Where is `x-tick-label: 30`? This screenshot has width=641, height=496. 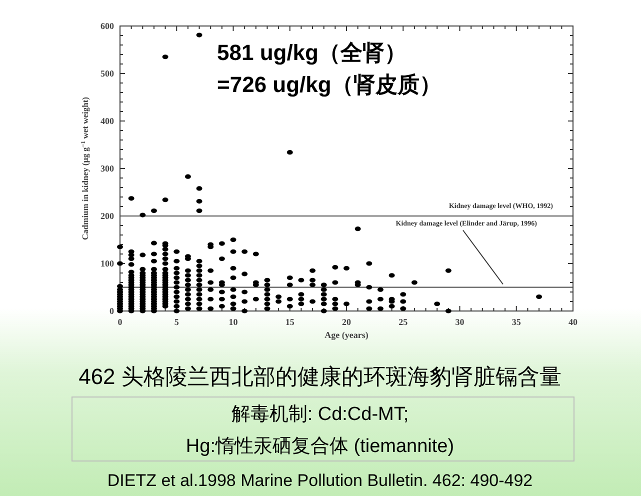 x-tick-label: 30 is located at coordinates (460, 322).